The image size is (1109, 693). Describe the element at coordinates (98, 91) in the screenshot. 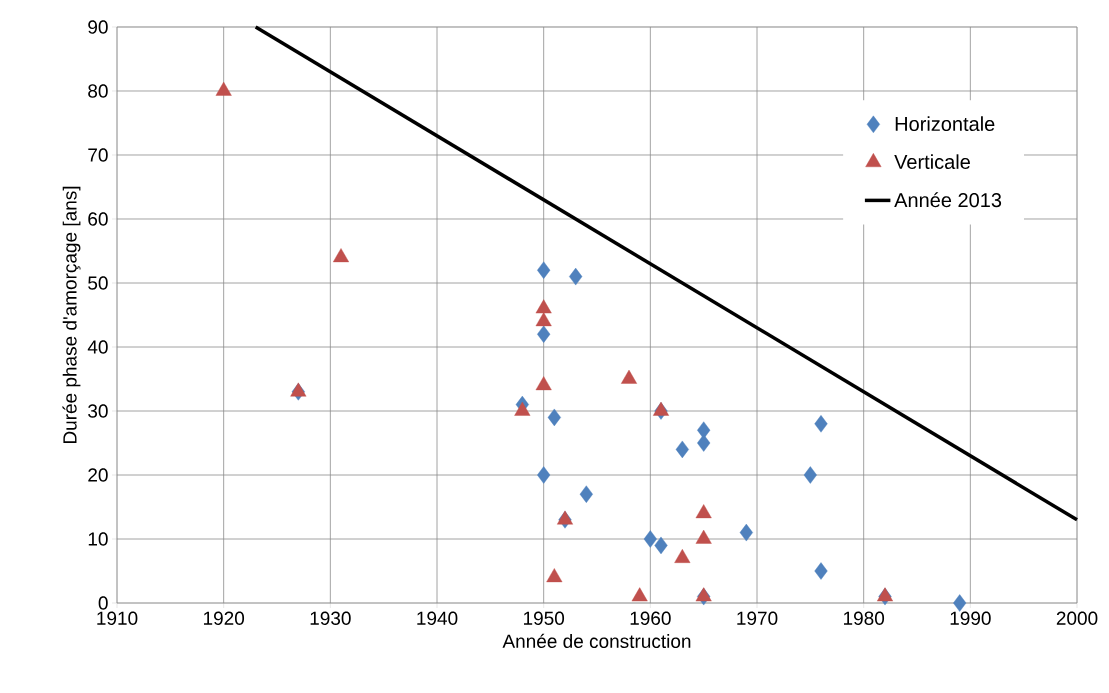

I see `y-tick-label: 80` at that location.